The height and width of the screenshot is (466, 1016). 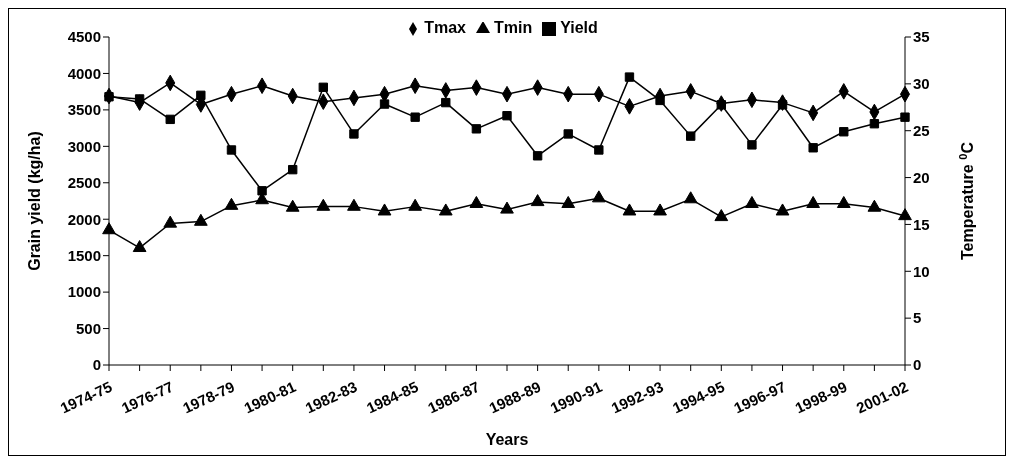 What do you see at coordinates (84, 110) in the screenshot?
I see `y-tick-label: 3500` at bounding box center [84, 110].